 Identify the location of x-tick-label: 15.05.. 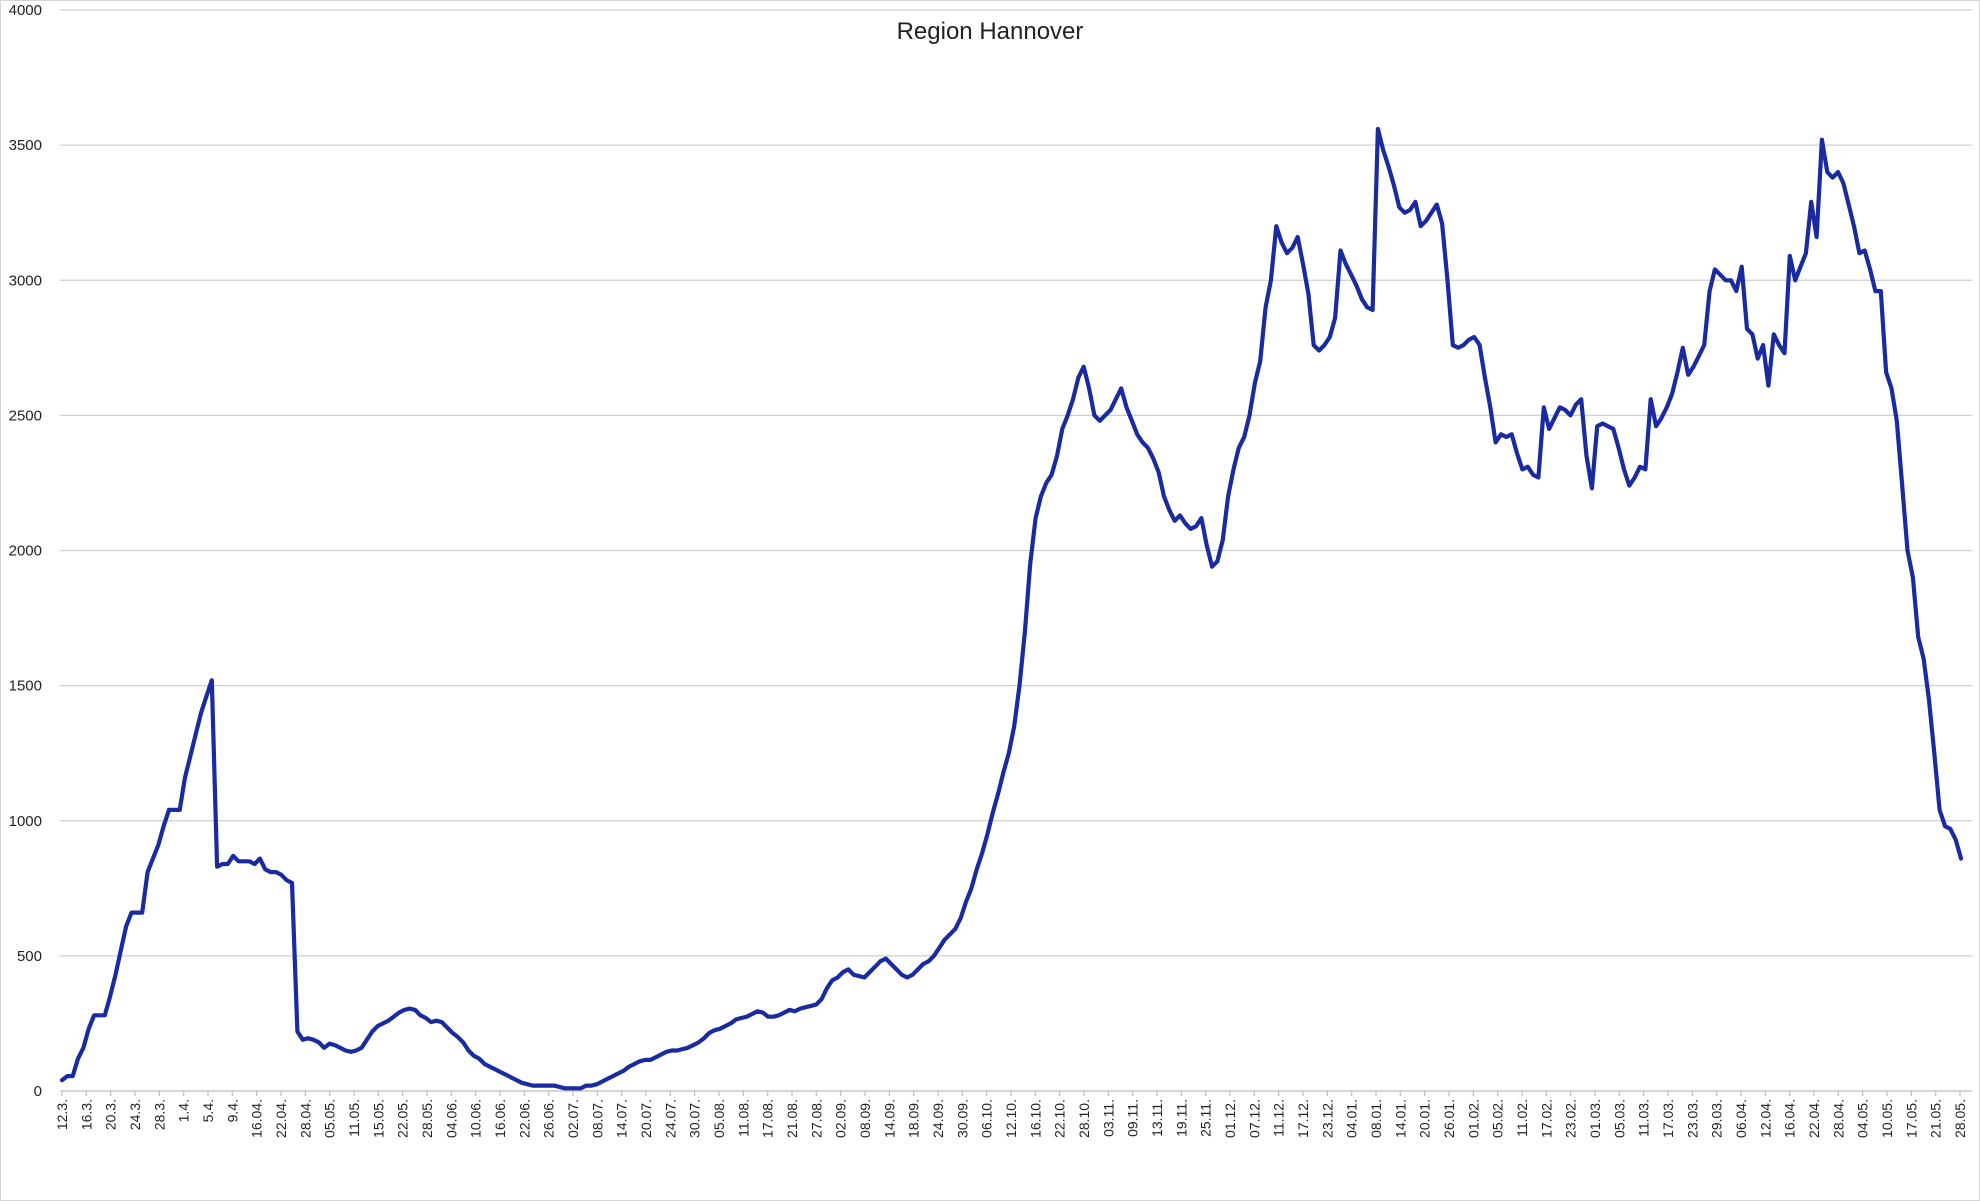
(378, 1118).